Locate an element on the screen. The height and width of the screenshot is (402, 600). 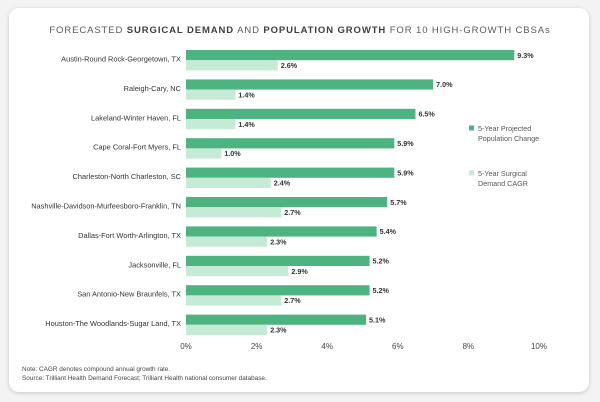
value-label-population-6: 5.4% is located at coordinates (388, 231).